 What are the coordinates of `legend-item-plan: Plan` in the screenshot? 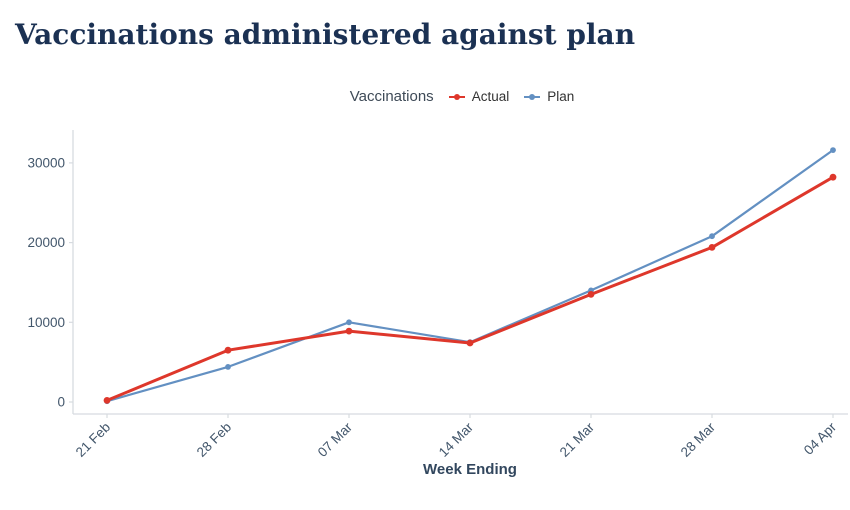 It's located at (548, 96).